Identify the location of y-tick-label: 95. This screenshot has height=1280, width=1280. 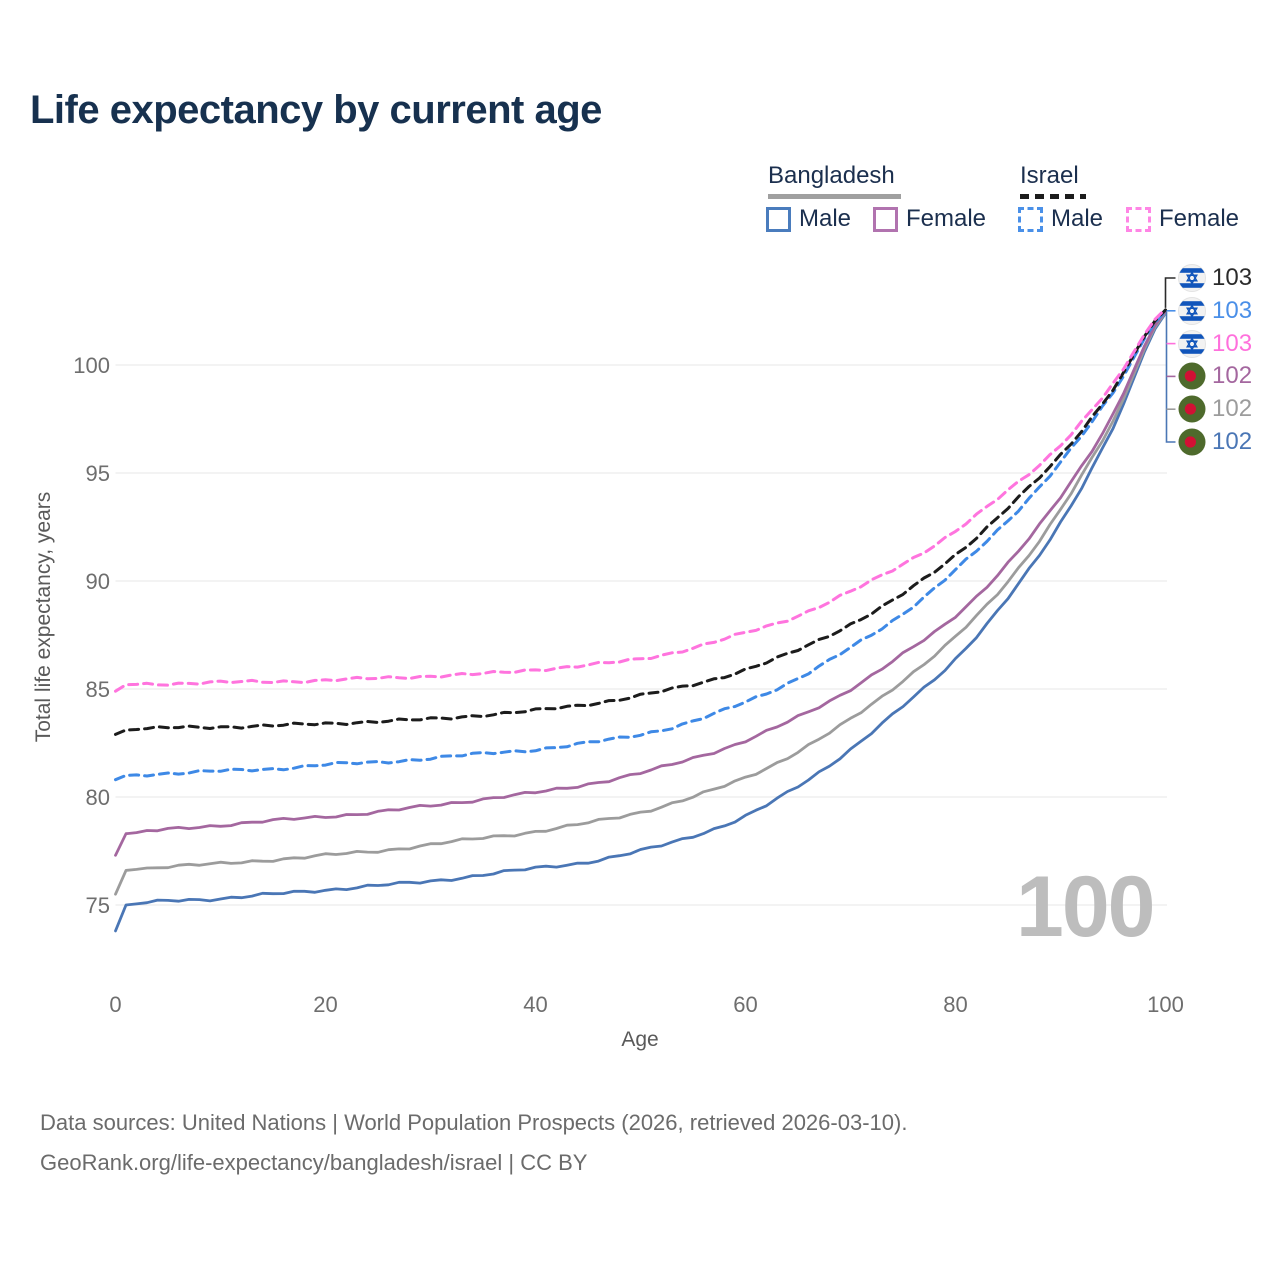
(98, 473).